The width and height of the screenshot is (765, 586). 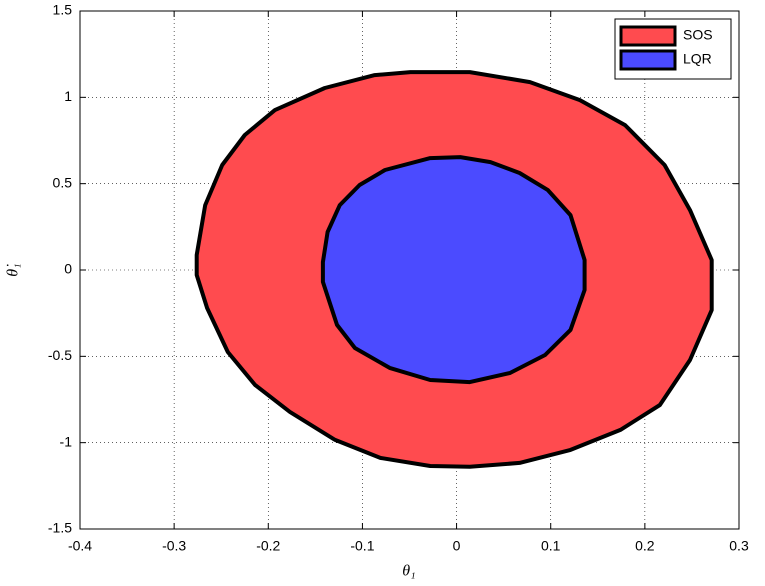 I want to click on x-tick-label: -0.2, so click(x=268, y=546).